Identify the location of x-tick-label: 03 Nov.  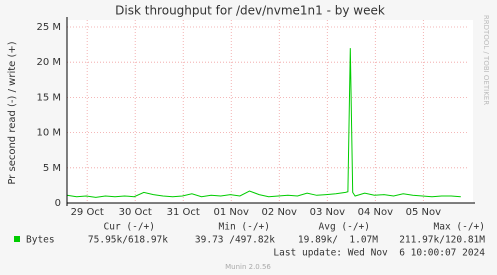
(328, 212).